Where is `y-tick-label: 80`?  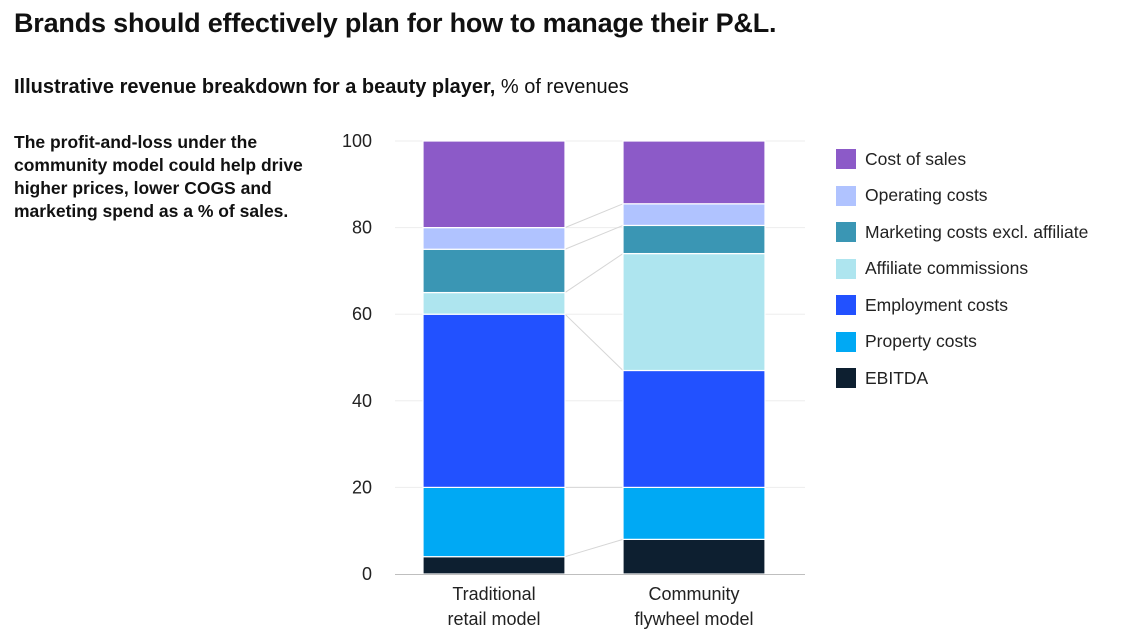 y-tick-label: 80 is located at coordinates (362, 228).